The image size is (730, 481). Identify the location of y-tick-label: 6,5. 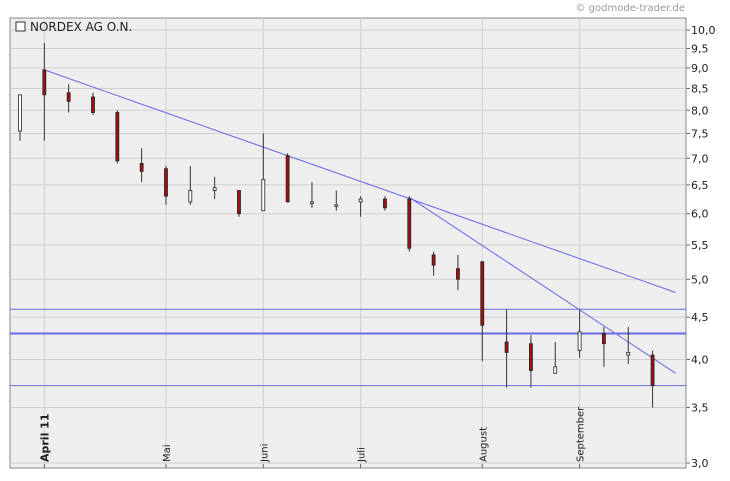
(700, 185).